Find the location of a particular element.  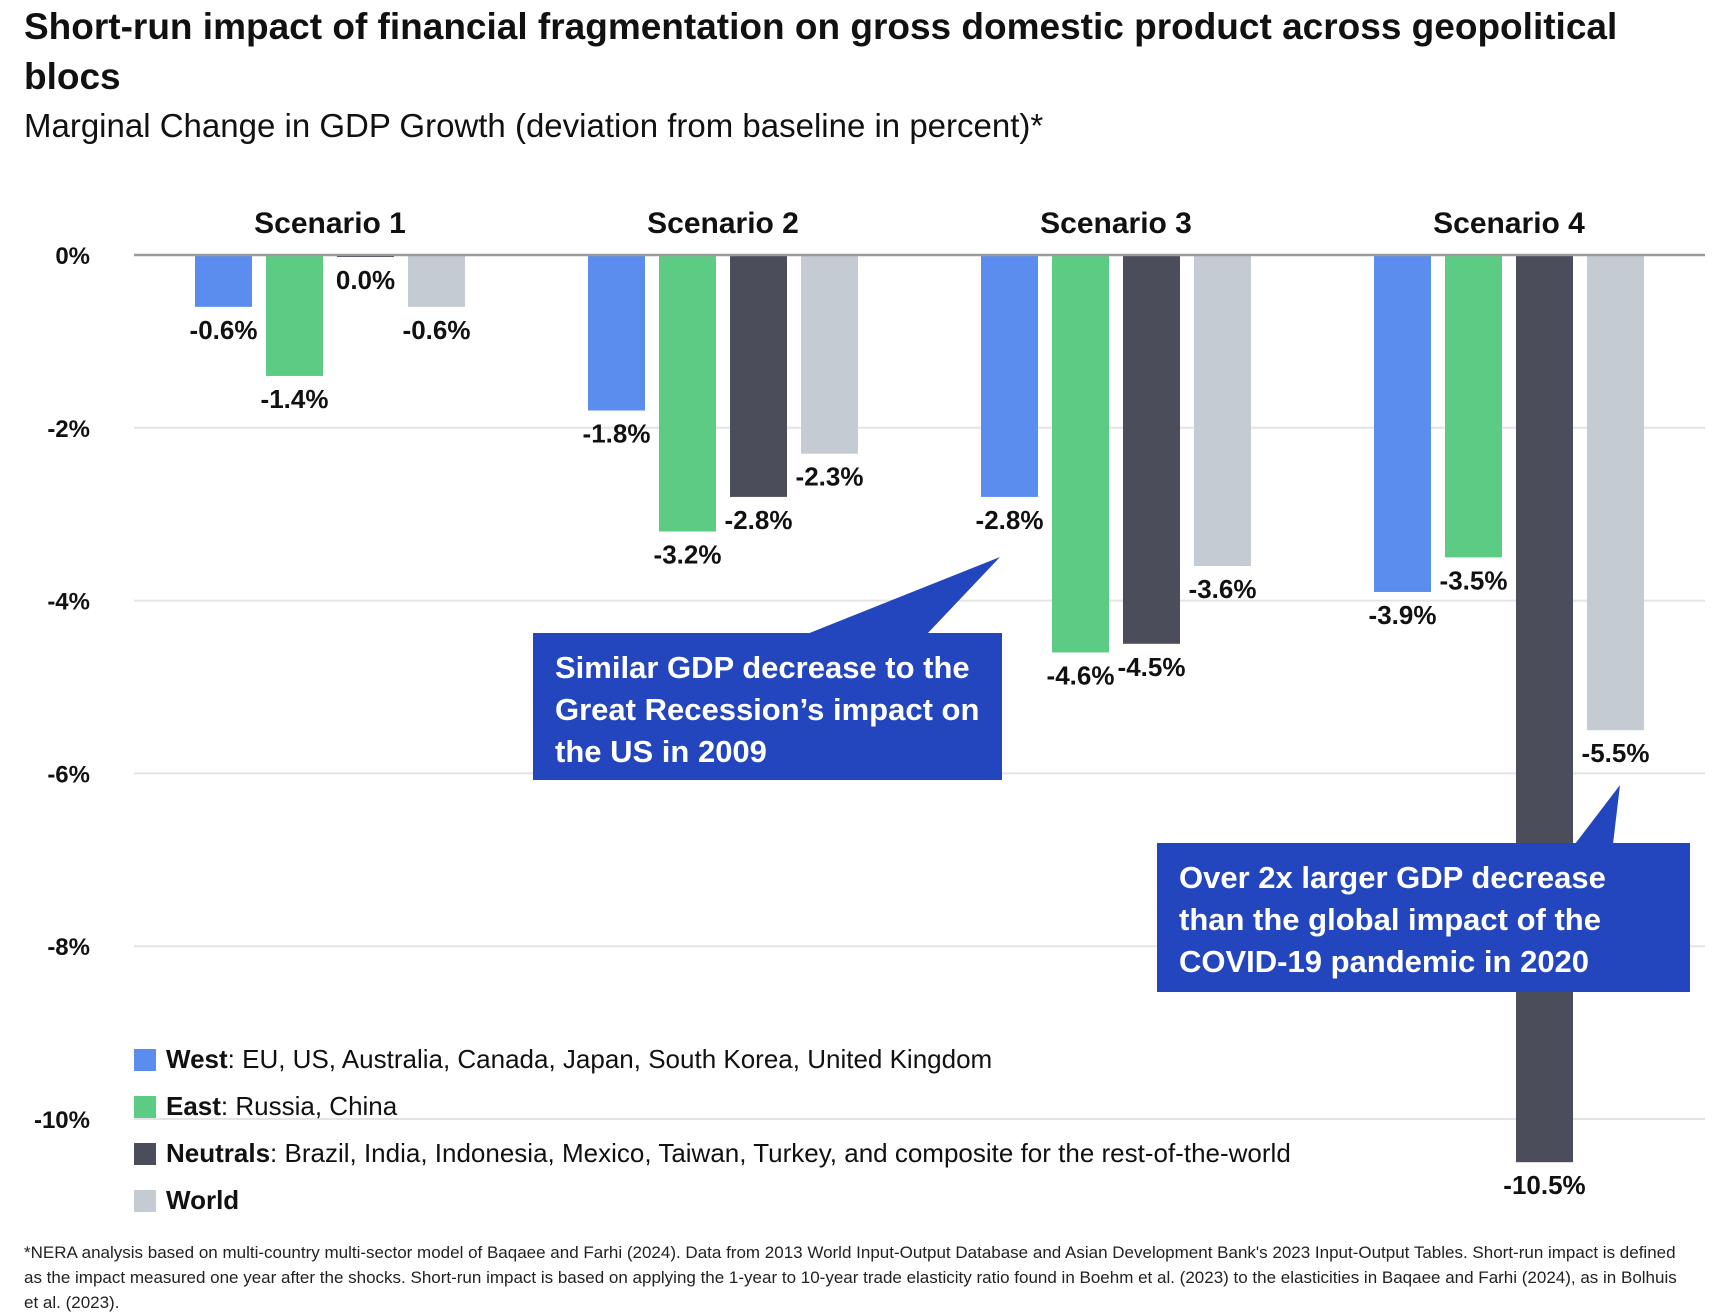

data-label: -5.5% is located at coordinates (1616, 753).